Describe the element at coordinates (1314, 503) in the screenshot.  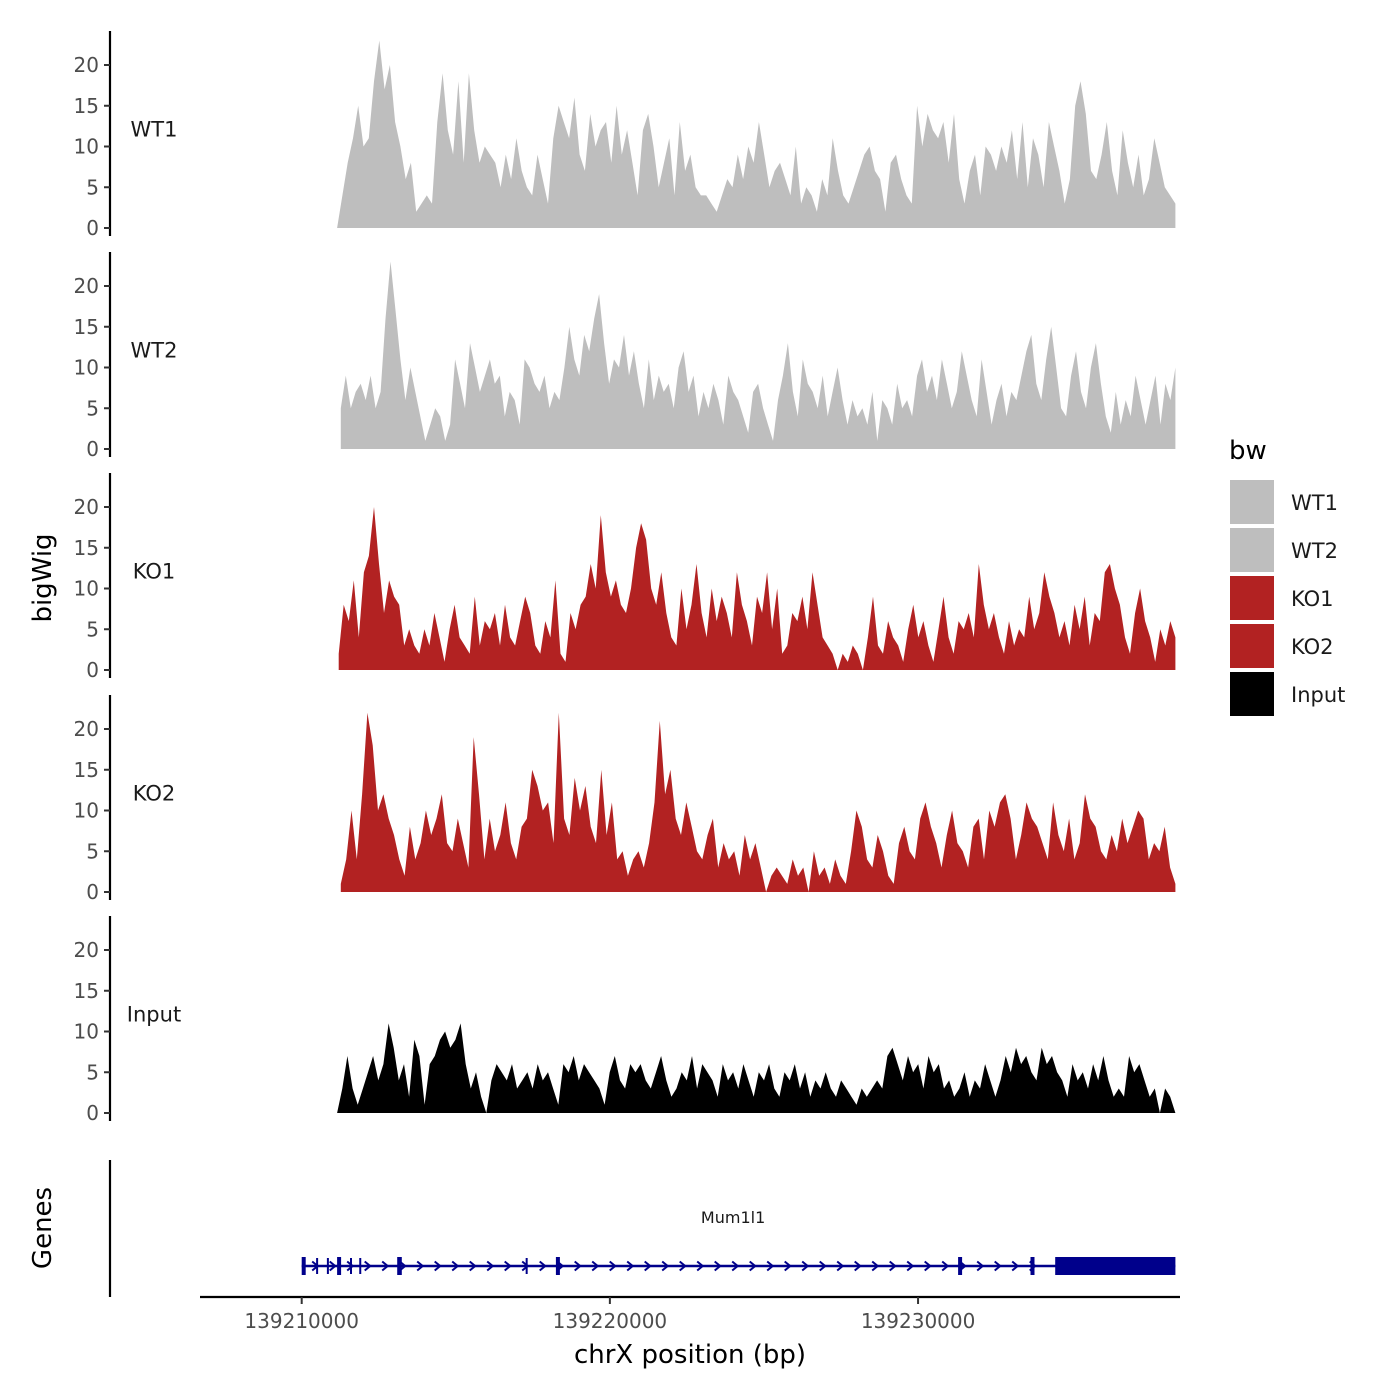
I see `legend-label-wt1: WT1` at that location.